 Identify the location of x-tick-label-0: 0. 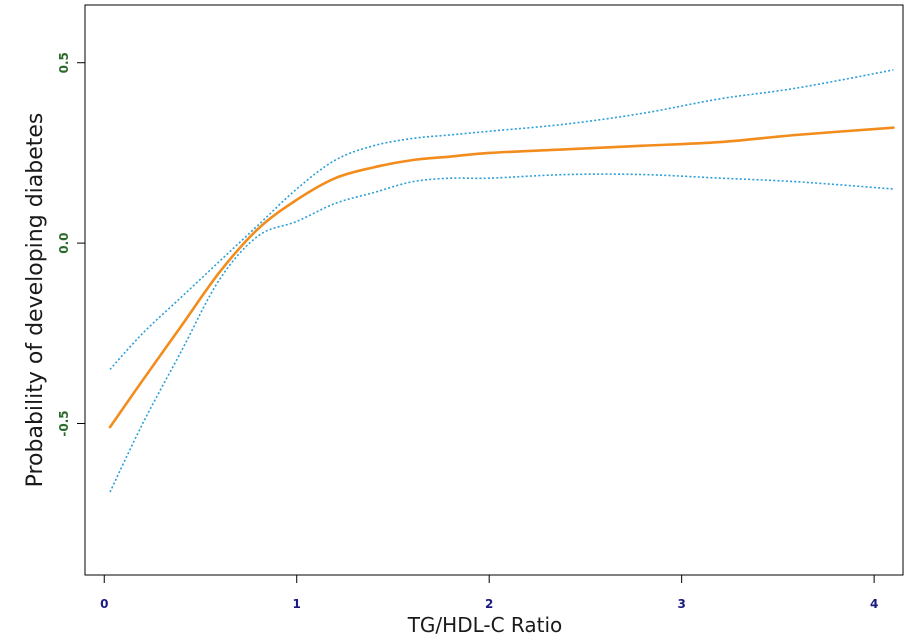
(104, 604).